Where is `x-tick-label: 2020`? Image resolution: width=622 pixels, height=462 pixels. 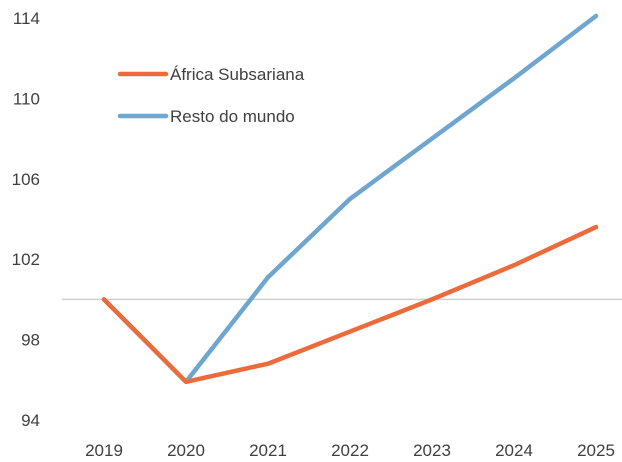
x-tick-label: 2020 is located at coordinates (186, 450).